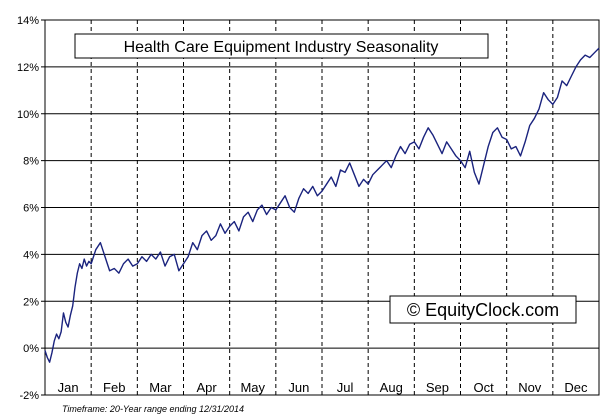 The height and width of the screenshot is (420, 613). What do you see at coordinates (437, 387) in the screenshot?
I see `month-label: Sep` at bounding box center [437, 387].